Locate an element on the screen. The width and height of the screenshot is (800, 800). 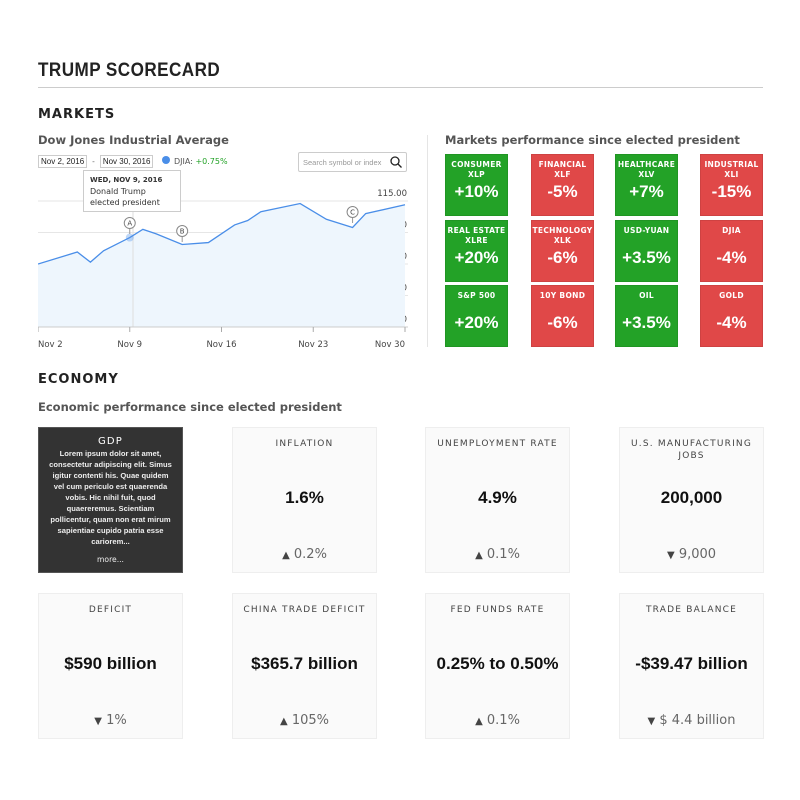
tile-name: REAL ESTATE XLRE is located at coordinates (476, 235).